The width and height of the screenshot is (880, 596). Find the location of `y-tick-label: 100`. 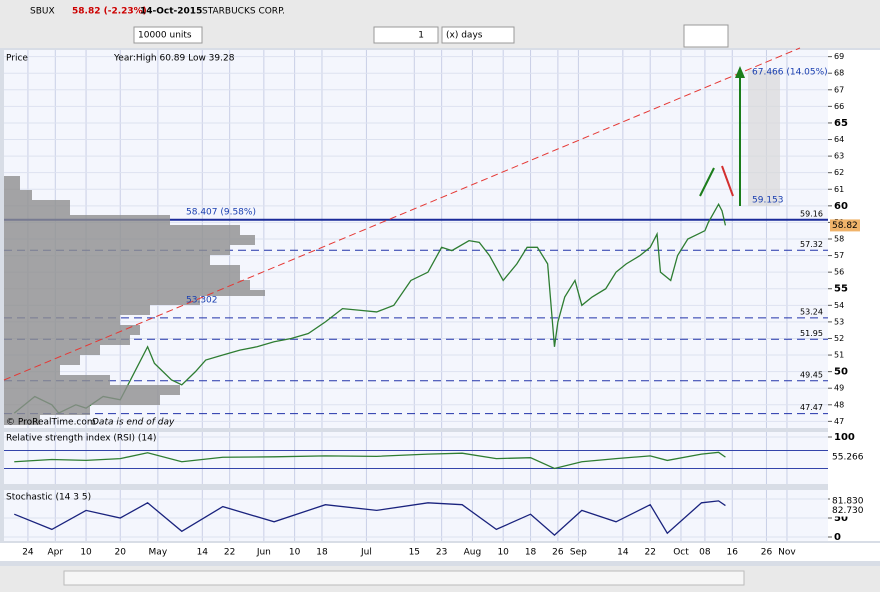

y-tick-label: 100 is located at coordinates (844, 437).